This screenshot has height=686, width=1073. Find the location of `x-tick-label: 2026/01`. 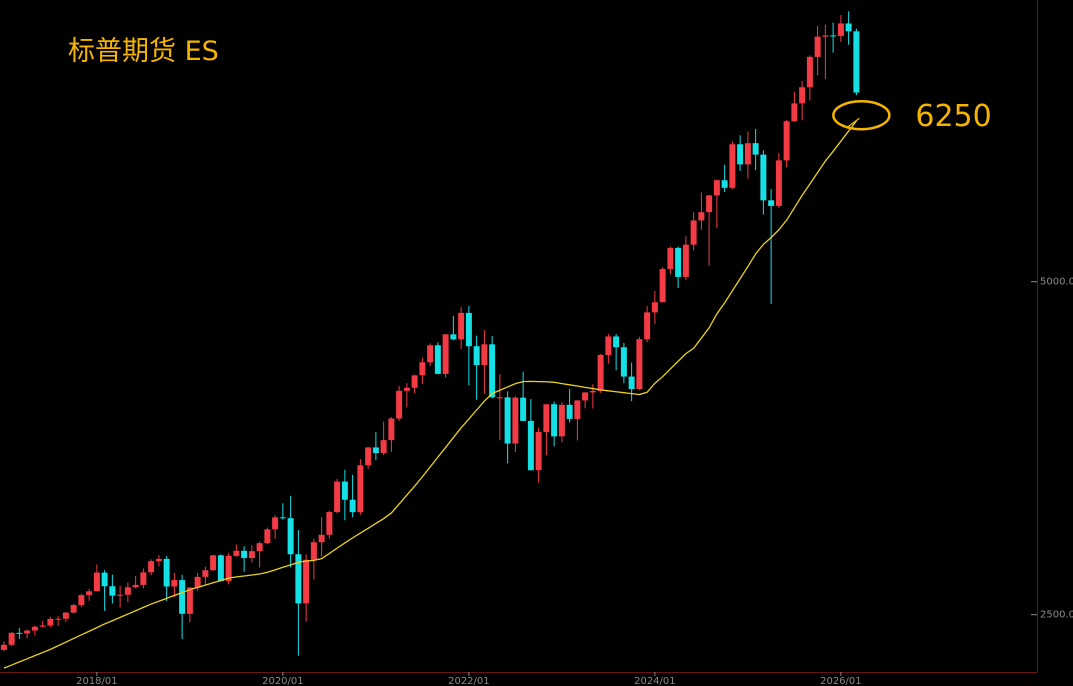

x-tick-label: 2026/01 is located at coordinates (841, 681).